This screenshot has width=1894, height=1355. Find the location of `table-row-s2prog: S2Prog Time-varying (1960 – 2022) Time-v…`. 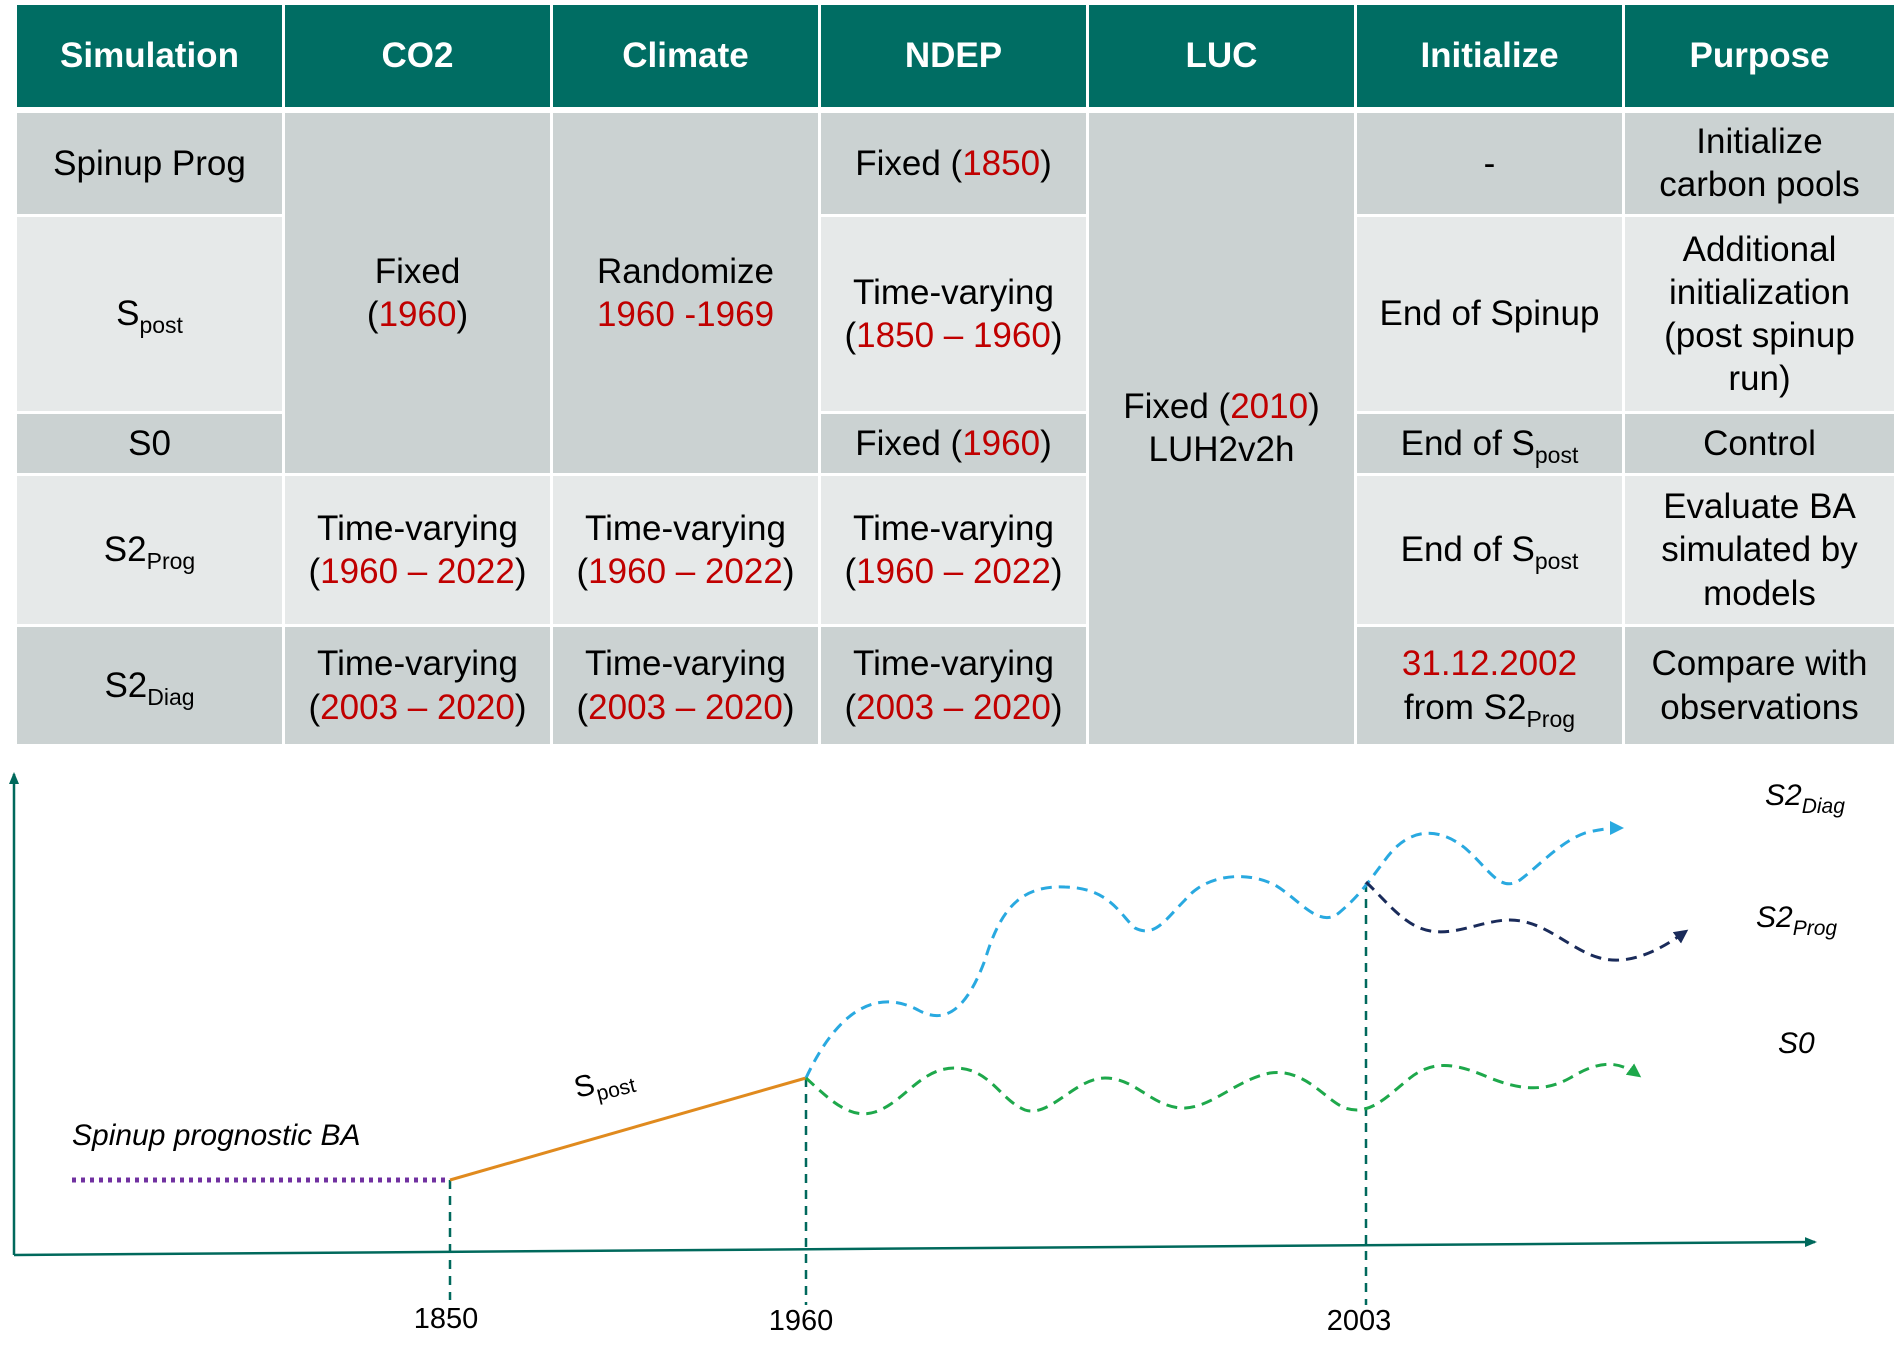

table-row-s2prog: S2Prog Time-varying (1960 – 2022) Time-v… is located at coordinates (954, 550).